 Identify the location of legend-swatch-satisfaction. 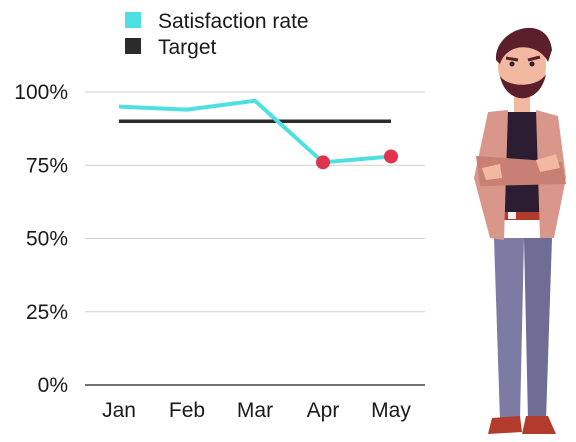
(133, 20).